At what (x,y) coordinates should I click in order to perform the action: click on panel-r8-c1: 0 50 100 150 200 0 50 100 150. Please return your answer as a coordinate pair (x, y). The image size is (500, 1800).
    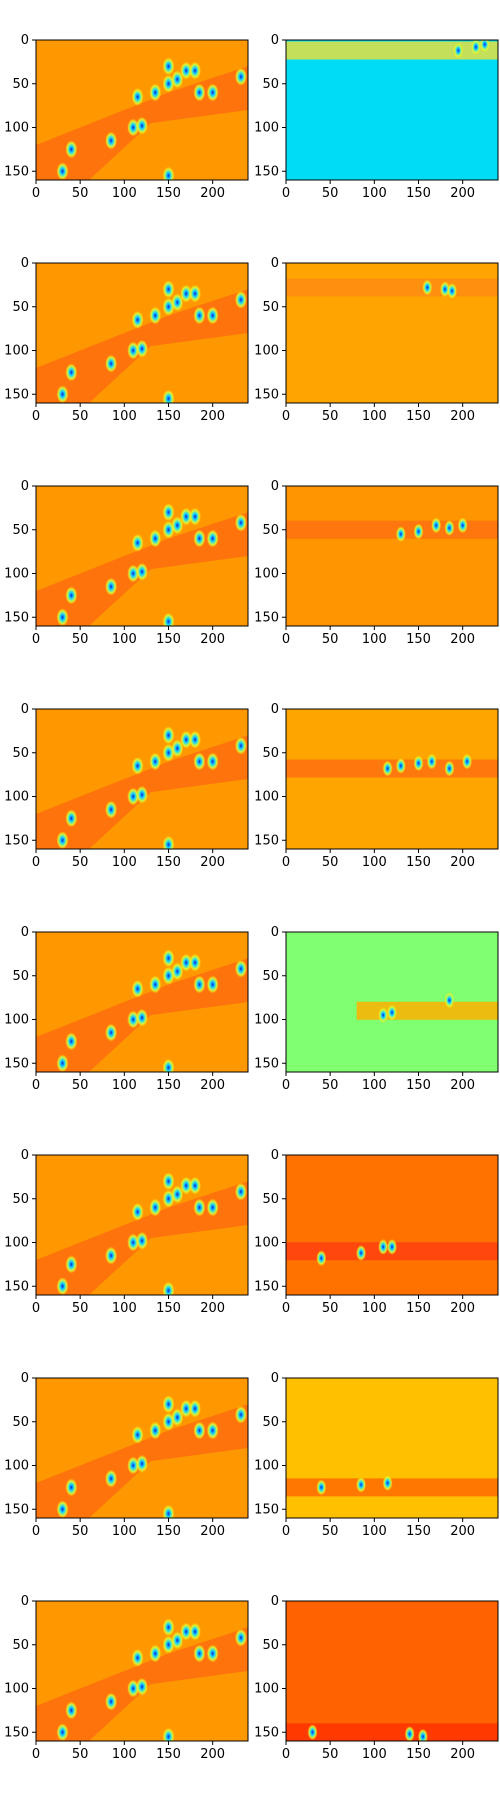
    Looking at the image, I should click on (126, 1678).